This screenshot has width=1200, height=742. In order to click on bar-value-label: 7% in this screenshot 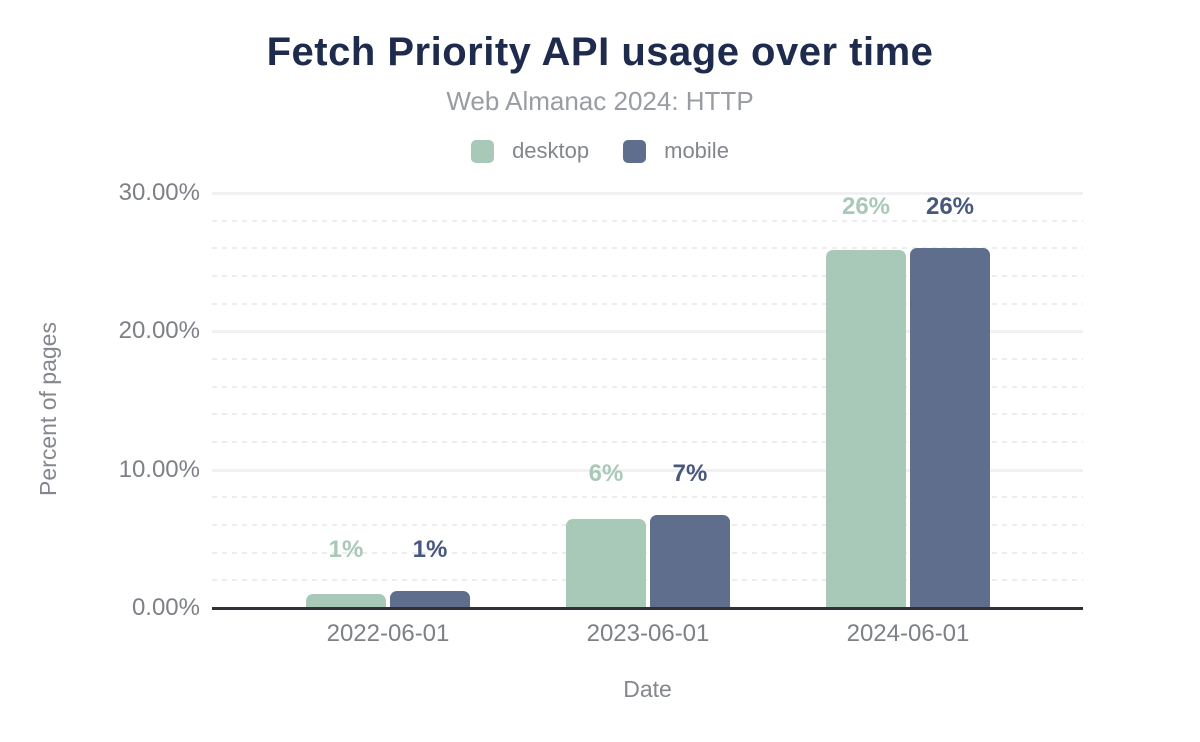, I will do `click(690, 474)`.